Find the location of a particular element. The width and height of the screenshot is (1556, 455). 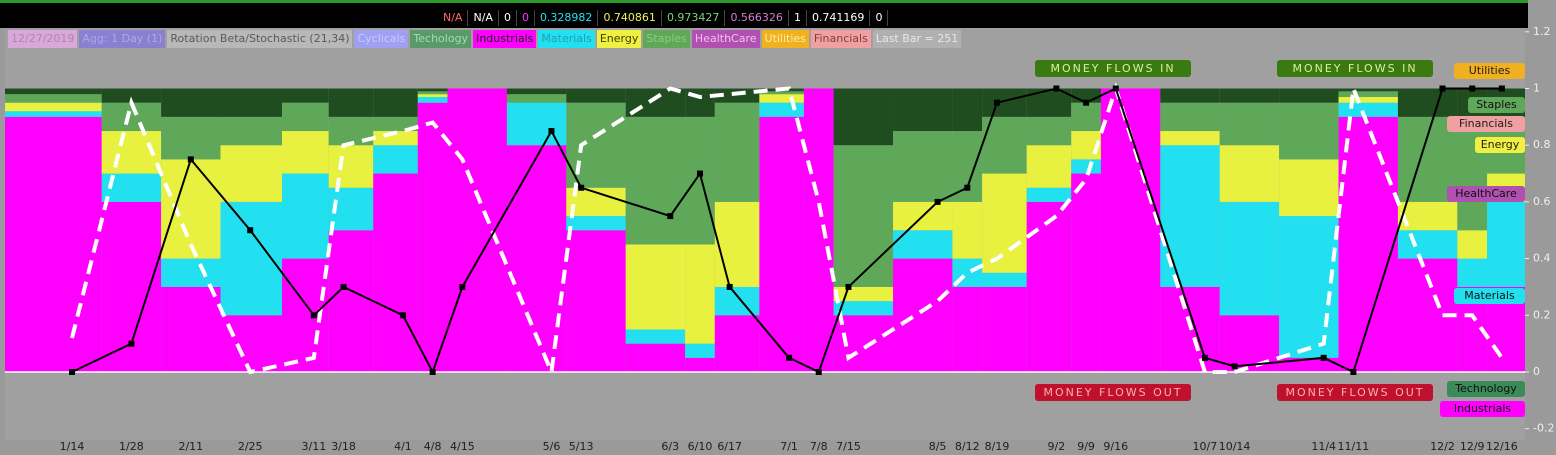

x-tick-label: 4/1 is located at coordinates (403, 446).